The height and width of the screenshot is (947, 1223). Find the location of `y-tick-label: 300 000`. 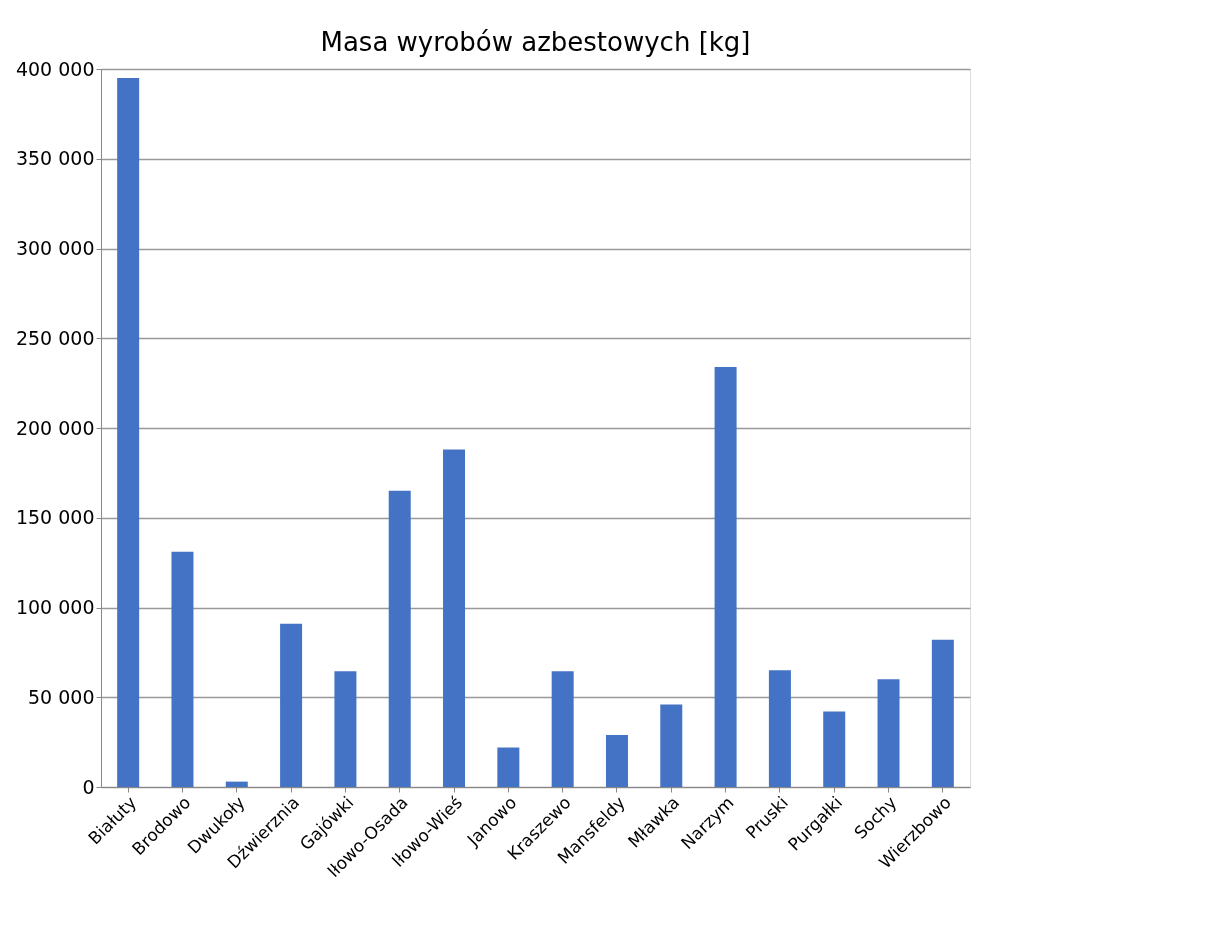

y-tick-label: 300 000 is located at coordinates (55, 248).